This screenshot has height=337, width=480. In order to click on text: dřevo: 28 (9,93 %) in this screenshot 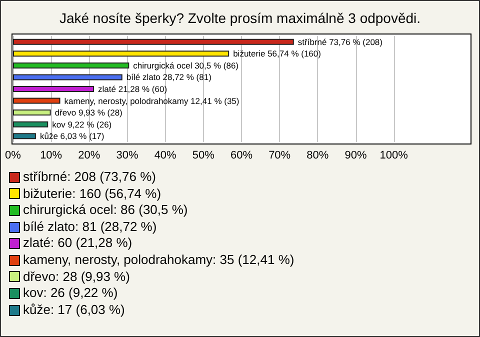, I will do `click(76, 277)`.